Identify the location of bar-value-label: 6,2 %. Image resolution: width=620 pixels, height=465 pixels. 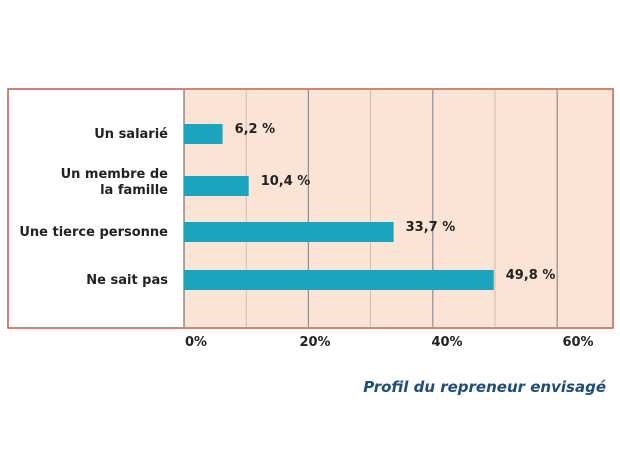
(255, 129).